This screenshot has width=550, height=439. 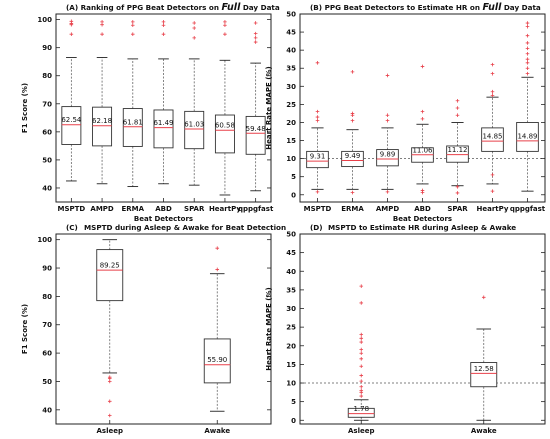 I want to click on median-value-label: 60.58, so click(x=225, y=126).